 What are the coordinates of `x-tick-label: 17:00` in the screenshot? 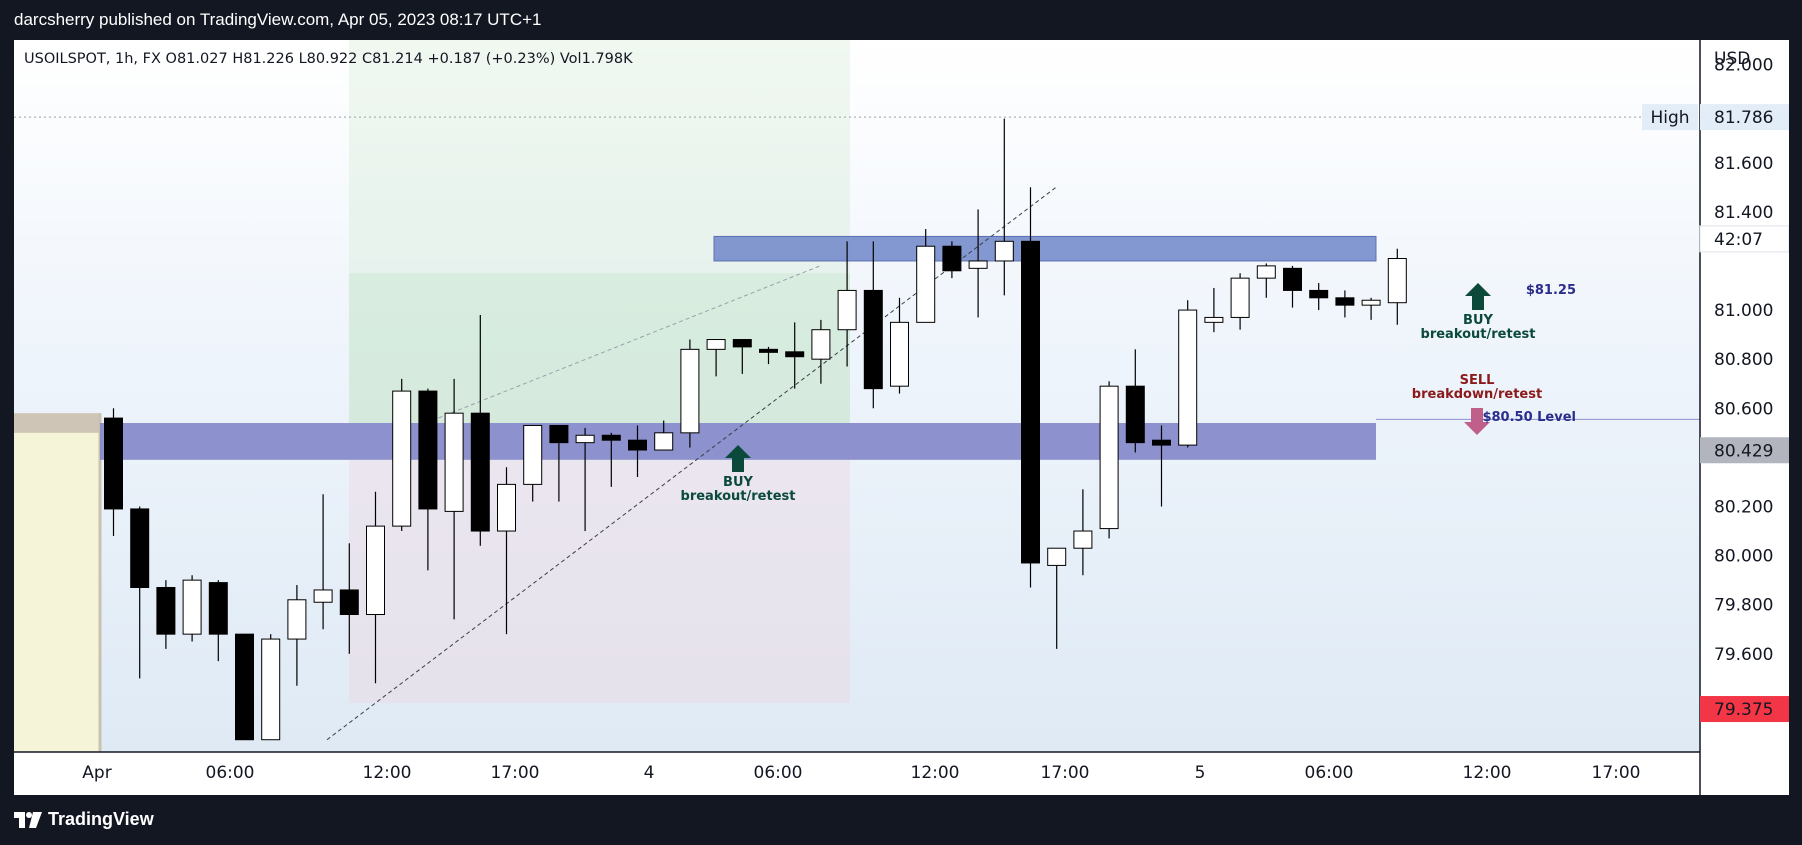 It's located at (515, 773).